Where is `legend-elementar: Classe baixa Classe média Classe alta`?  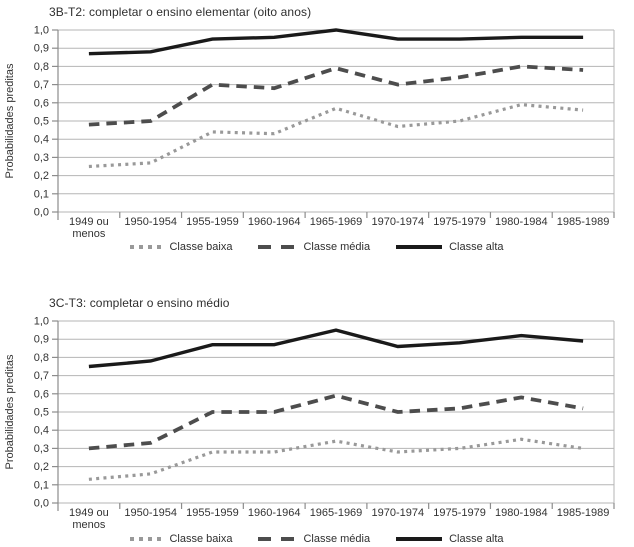
legend-elementar: Classe baixa Classe média Classe alta is located at coordinates (317, 247).